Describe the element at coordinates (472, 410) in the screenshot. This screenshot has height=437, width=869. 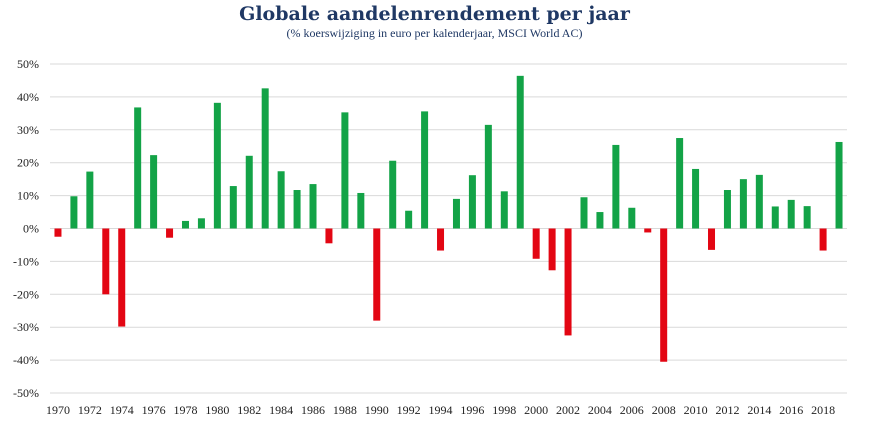
I see `x-tick-label: 1996` at that location.